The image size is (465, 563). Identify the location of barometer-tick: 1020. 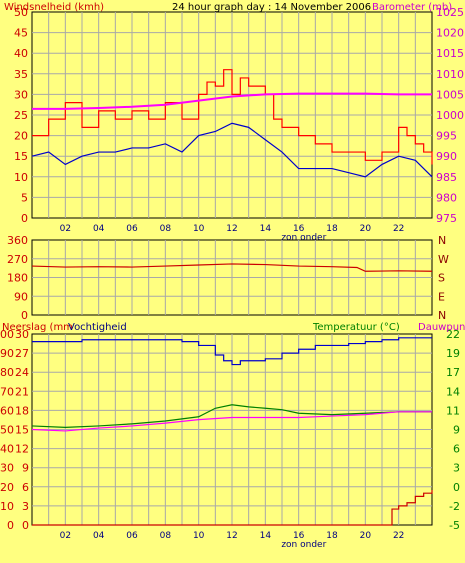
(450, 33).